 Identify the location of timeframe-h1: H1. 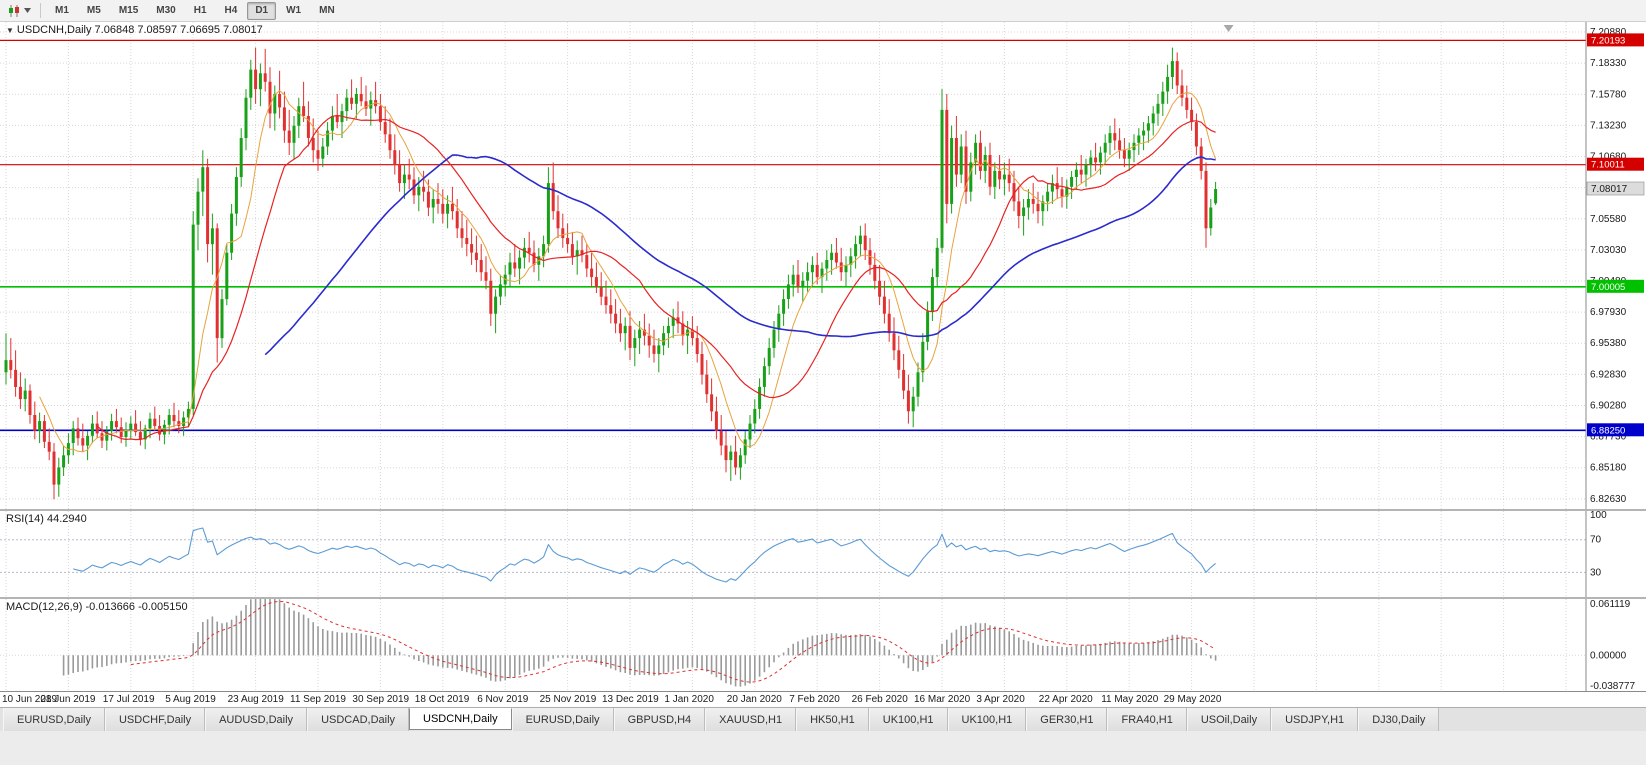
(200, 10).